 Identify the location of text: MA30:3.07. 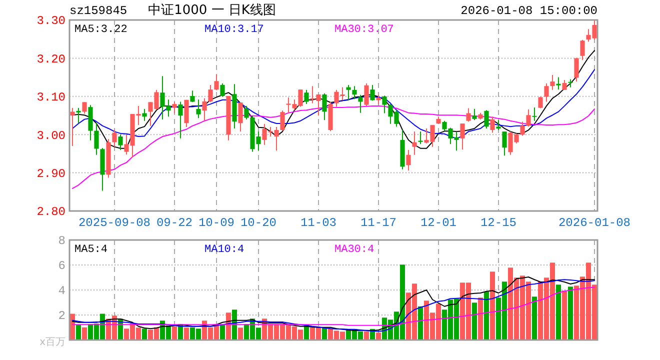
(364, 30).